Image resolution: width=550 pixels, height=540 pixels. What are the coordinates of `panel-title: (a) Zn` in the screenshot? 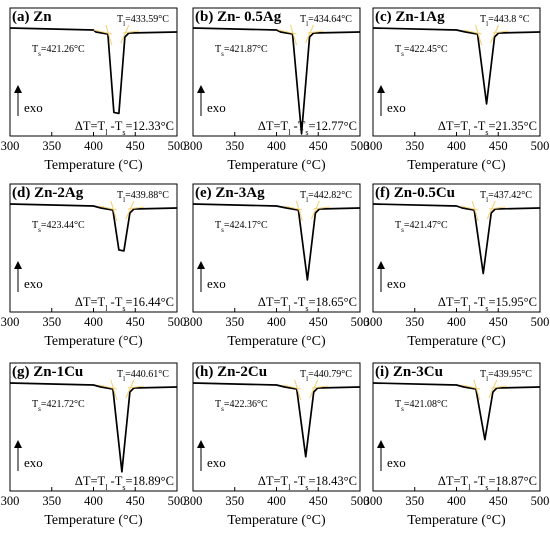 It's located at (32, 17).